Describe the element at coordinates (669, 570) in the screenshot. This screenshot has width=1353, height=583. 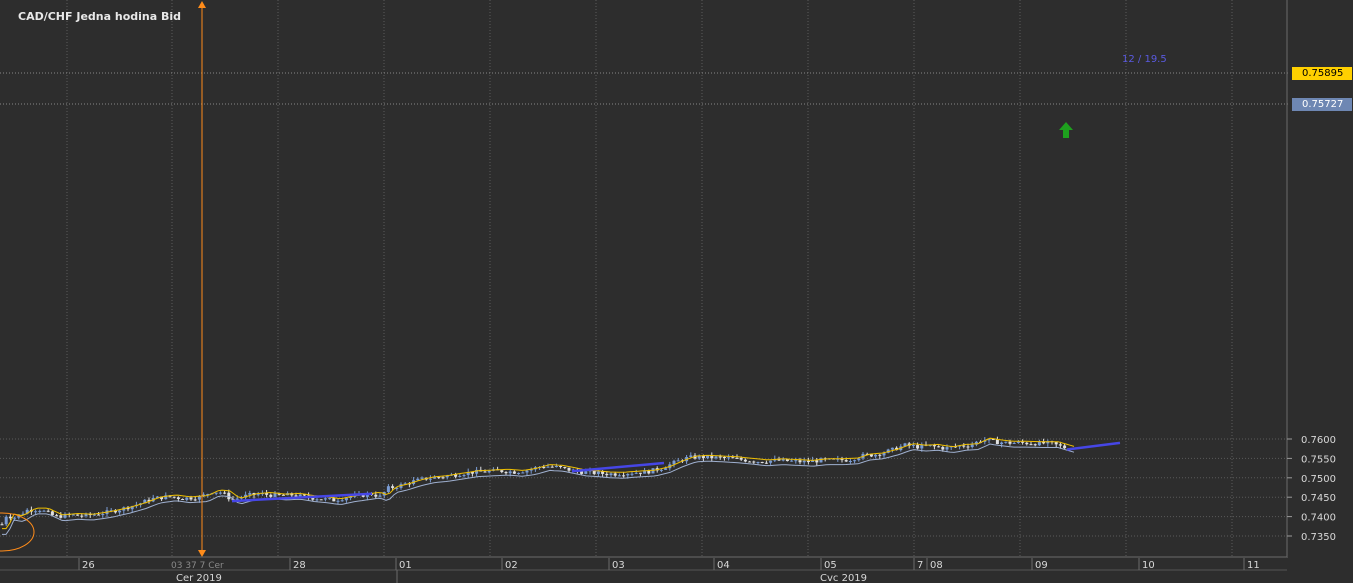
I see `time-axis-labels: 26 28 01 02 03 04 05 7 08 09 10 11 Cer 2019 Cvc 2019` at that location.